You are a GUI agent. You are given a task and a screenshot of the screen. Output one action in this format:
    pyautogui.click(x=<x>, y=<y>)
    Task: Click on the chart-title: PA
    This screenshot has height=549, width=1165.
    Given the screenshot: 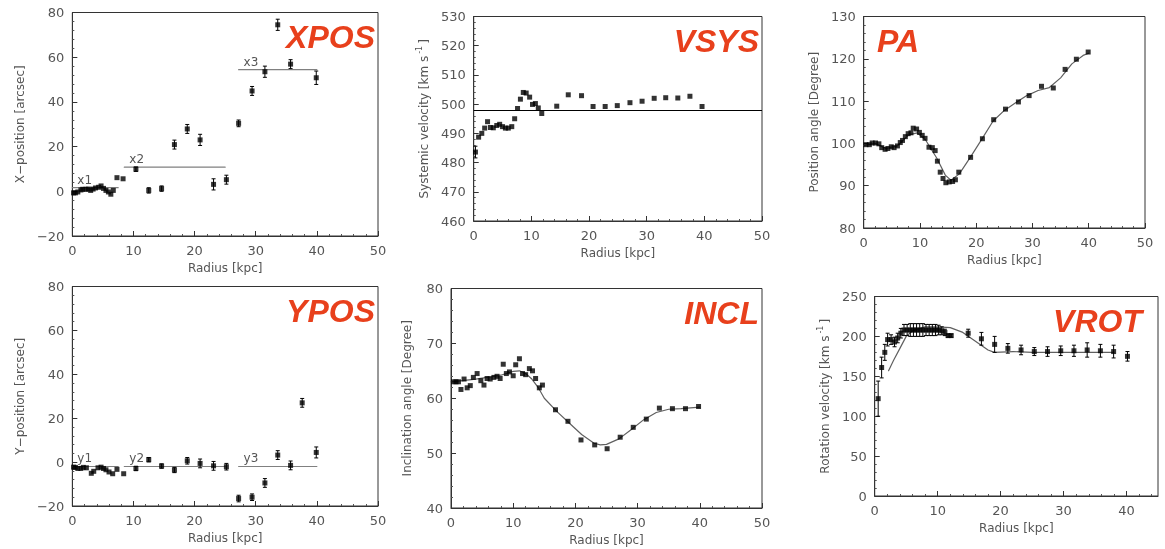 What is the action you would take?
    pyautogui.click(x=898, y=41)
    